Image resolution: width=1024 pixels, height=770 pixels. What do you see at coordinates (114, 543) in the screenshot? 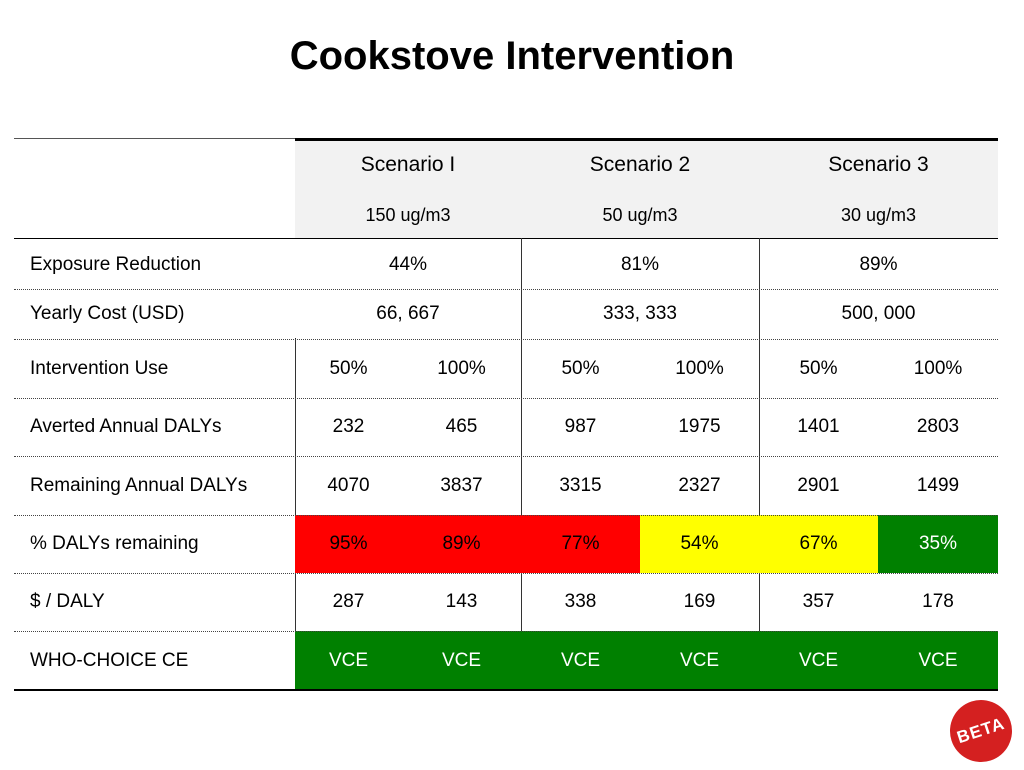
I see `row-label: % DALYs remaining` at bounding box center [114, 543].